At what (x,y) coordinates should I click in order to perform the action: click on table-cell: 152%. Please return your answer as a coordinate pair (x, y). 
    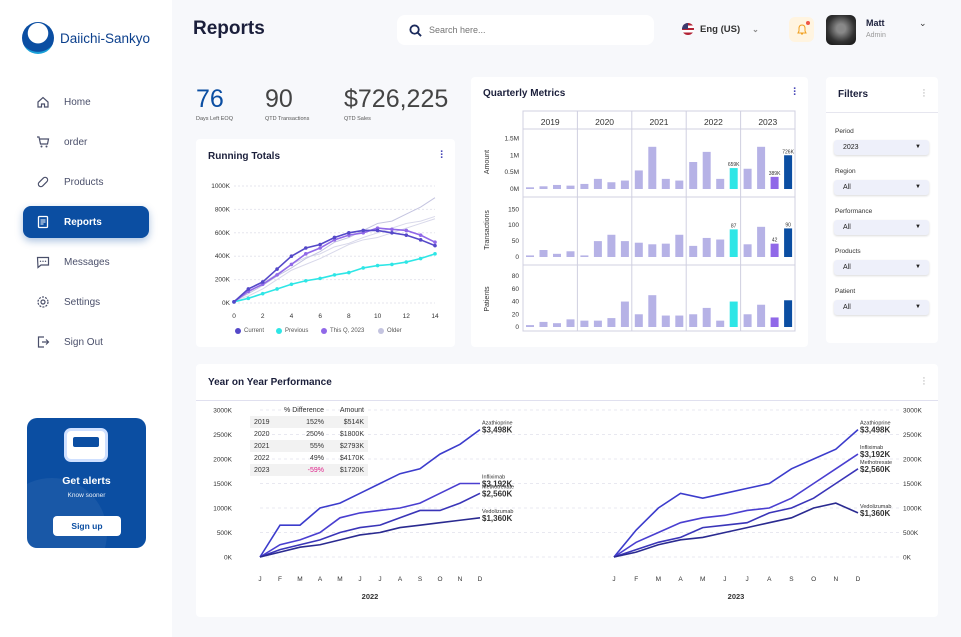
    Looking at the image, I should click on (302, 422).